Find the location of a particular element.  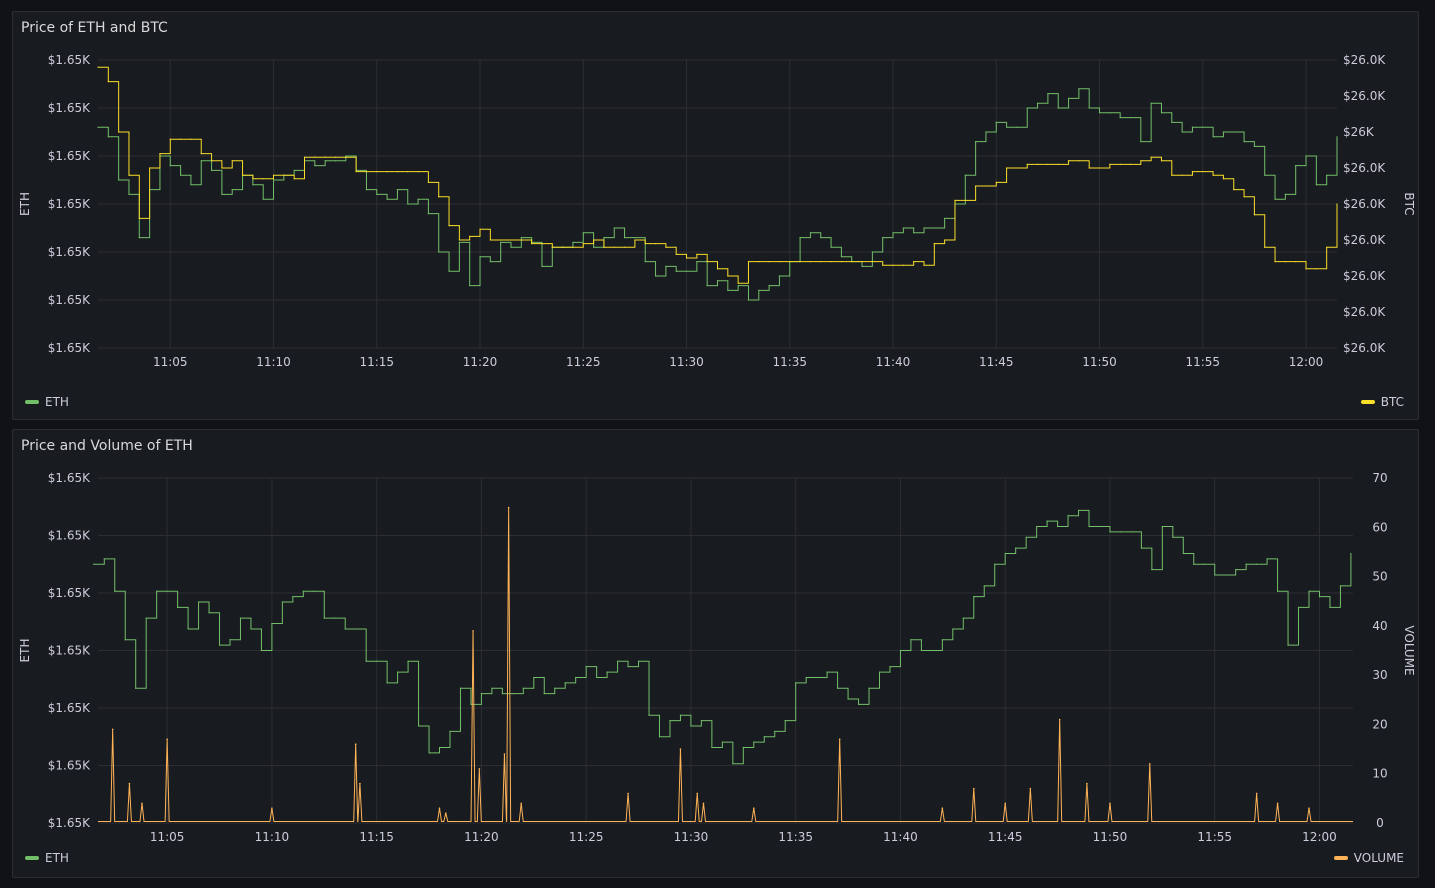

y-right-tick-label: 50 is located at coordinates (1379, 577).